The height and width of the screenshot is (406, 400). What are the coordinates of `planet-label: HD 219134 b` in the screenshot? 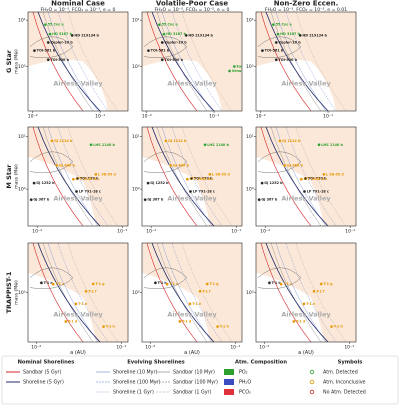 It's located at (86, 35).